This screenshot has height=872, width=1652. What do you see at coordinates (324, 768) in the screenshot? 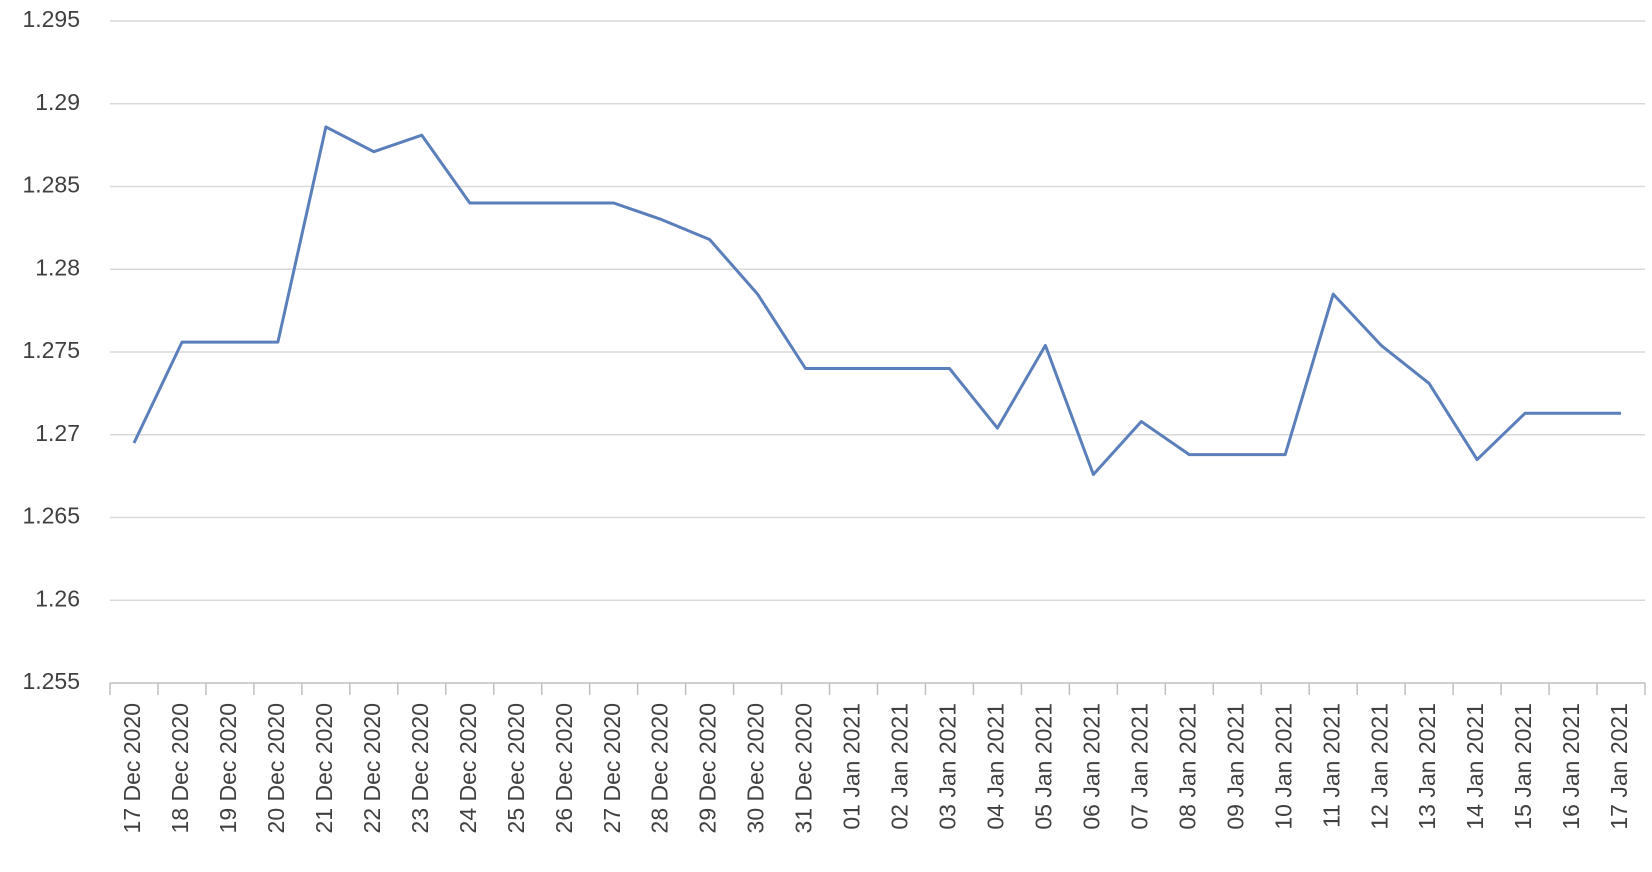
I see `x-tick-label: 21 Dec 2020` at bounding box center [324, 768].